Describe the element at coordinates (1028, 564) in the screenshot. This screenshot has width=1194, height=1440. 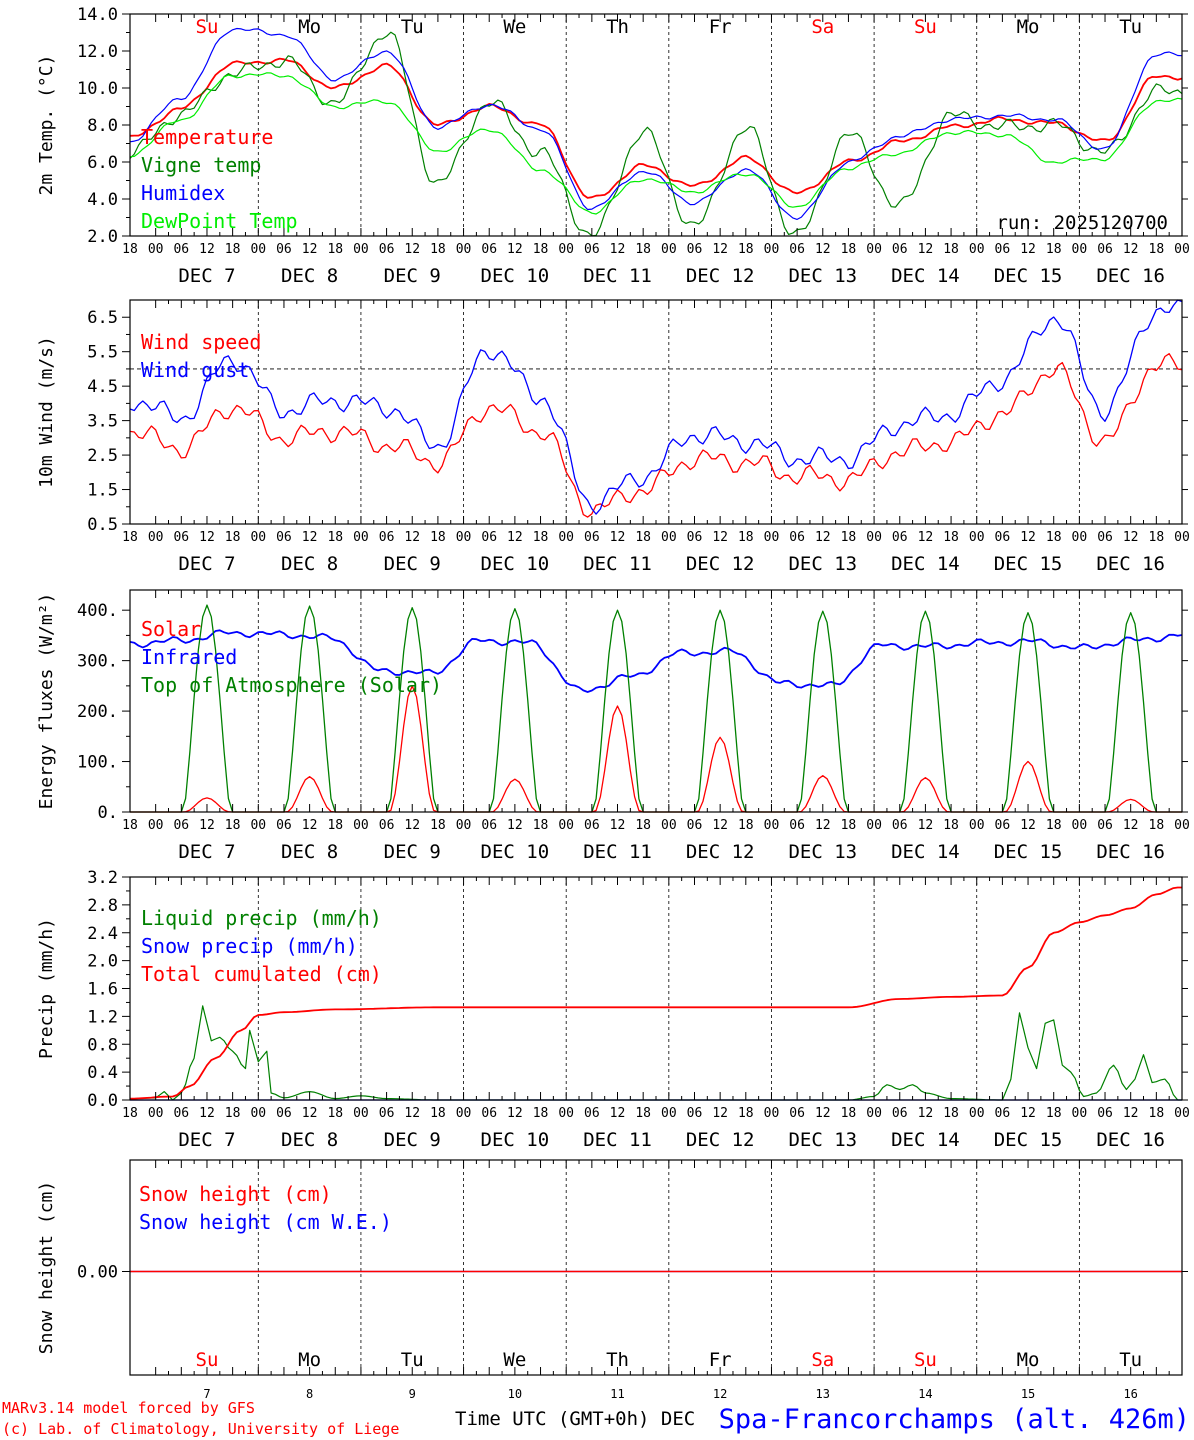
I see `x-date-label: DEC 15` at that location.